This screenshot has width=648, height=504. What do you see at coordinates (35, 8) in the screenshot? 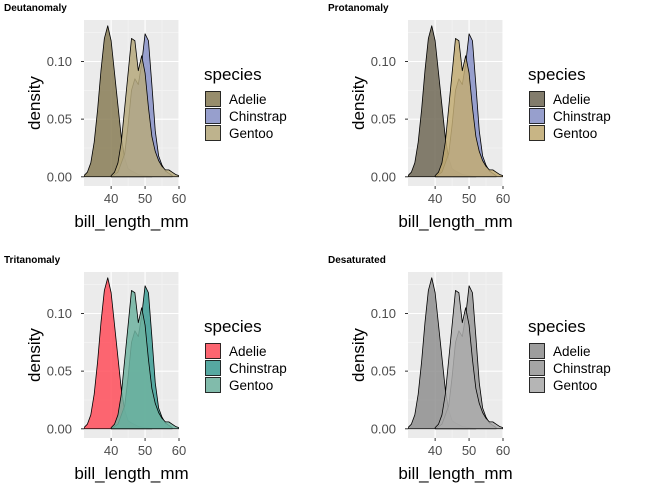
I see `panel-title: Deutanomaly` at bounding box center [35, 8].